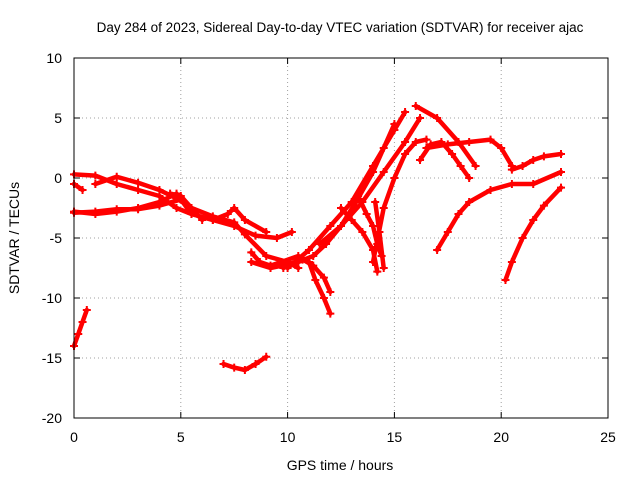  I want to click on x-tick-label: 5, so click(181, 437).